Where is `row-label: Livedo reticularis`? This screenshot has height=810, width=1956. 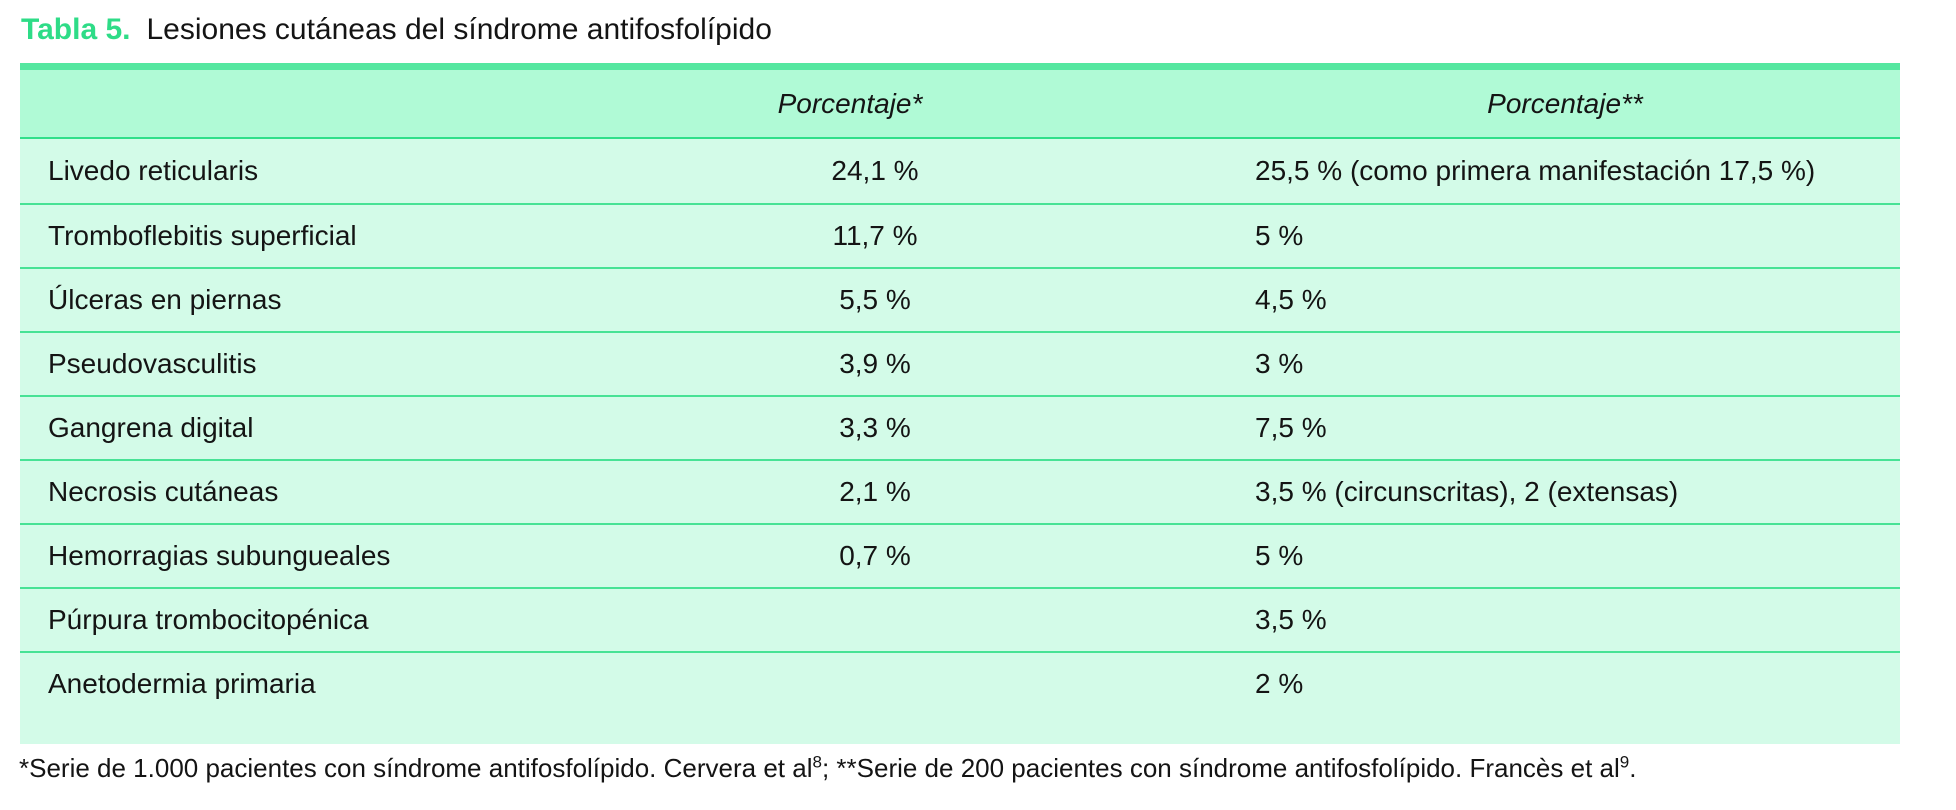
row-label: Livedo reticularis is located at coordinates (153, 170).